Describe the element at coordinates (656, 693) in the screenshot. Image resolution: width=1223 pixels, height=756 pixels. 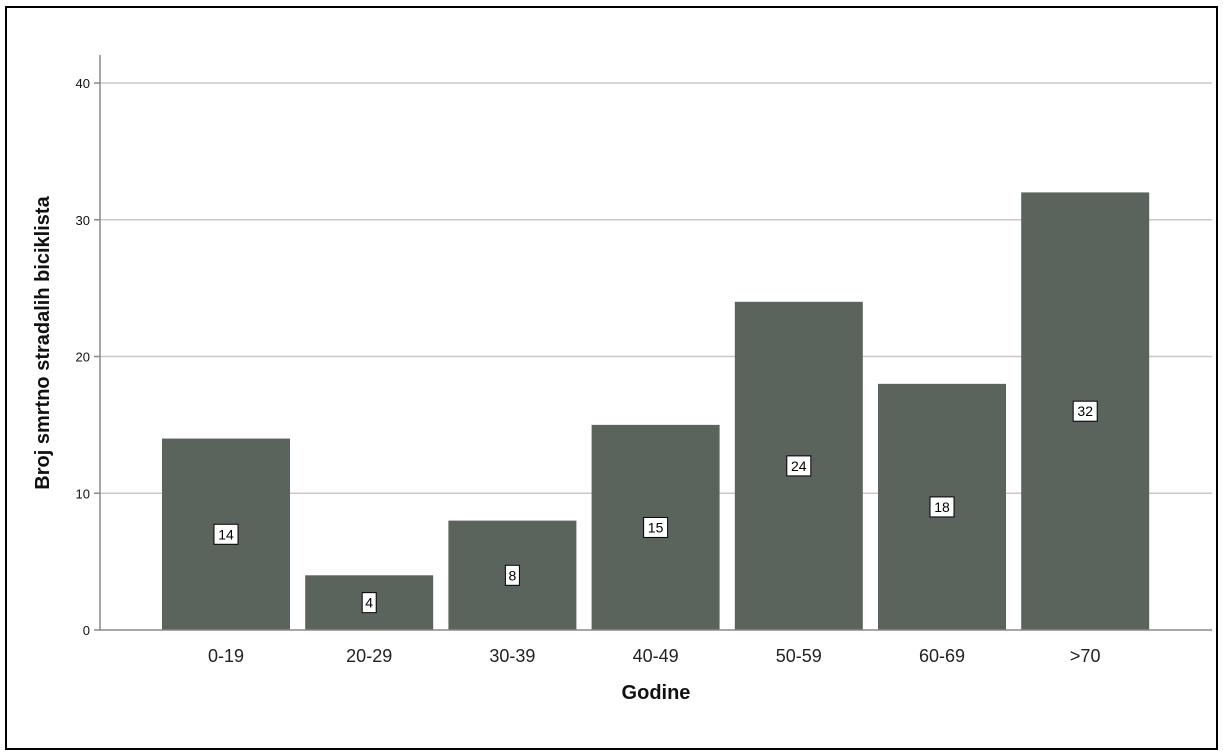
I see `x-axis-title: Godine` at that location.